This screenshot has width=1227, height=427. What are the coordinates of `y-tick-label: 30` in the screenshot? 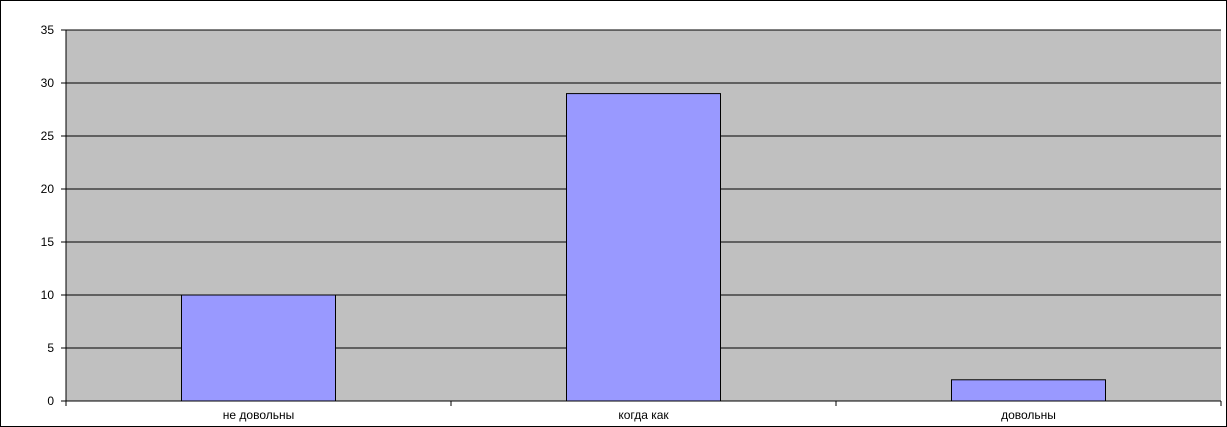 It's located at (48, 83).